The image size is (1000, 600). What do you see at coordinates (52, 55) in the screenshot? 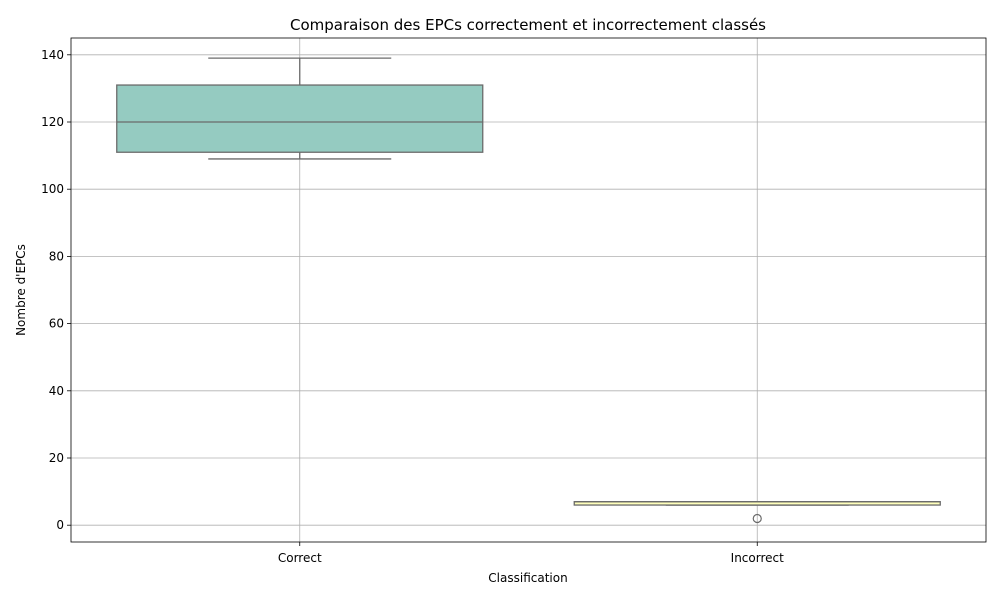
I see `y-tick-label: 140` at bounding box center [52, 55].